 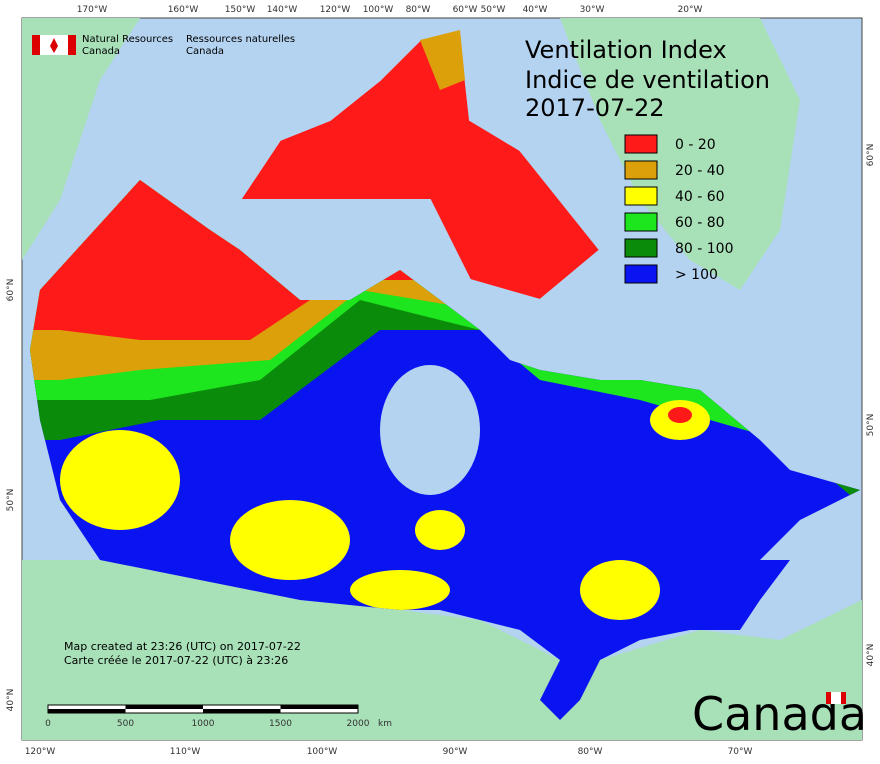 I want to click on scale-label: 1500, so click(x=280, y=724).